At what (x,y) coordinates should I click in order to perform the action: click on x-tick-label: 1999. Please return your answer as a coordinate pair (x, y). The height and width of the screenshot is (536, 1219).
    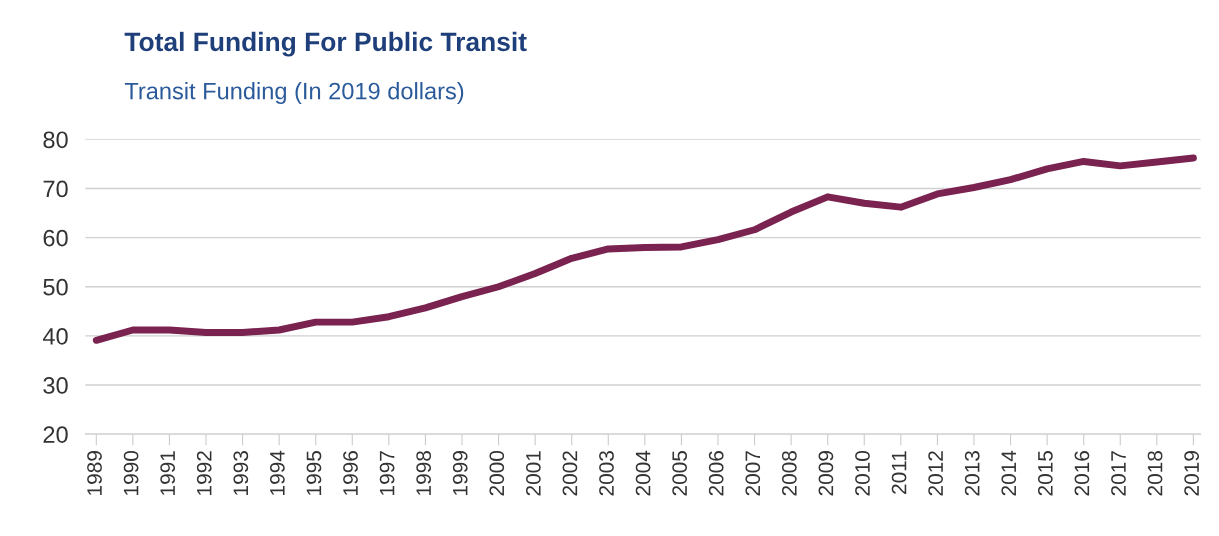
    Looking at the image, I should click on (460, 473).